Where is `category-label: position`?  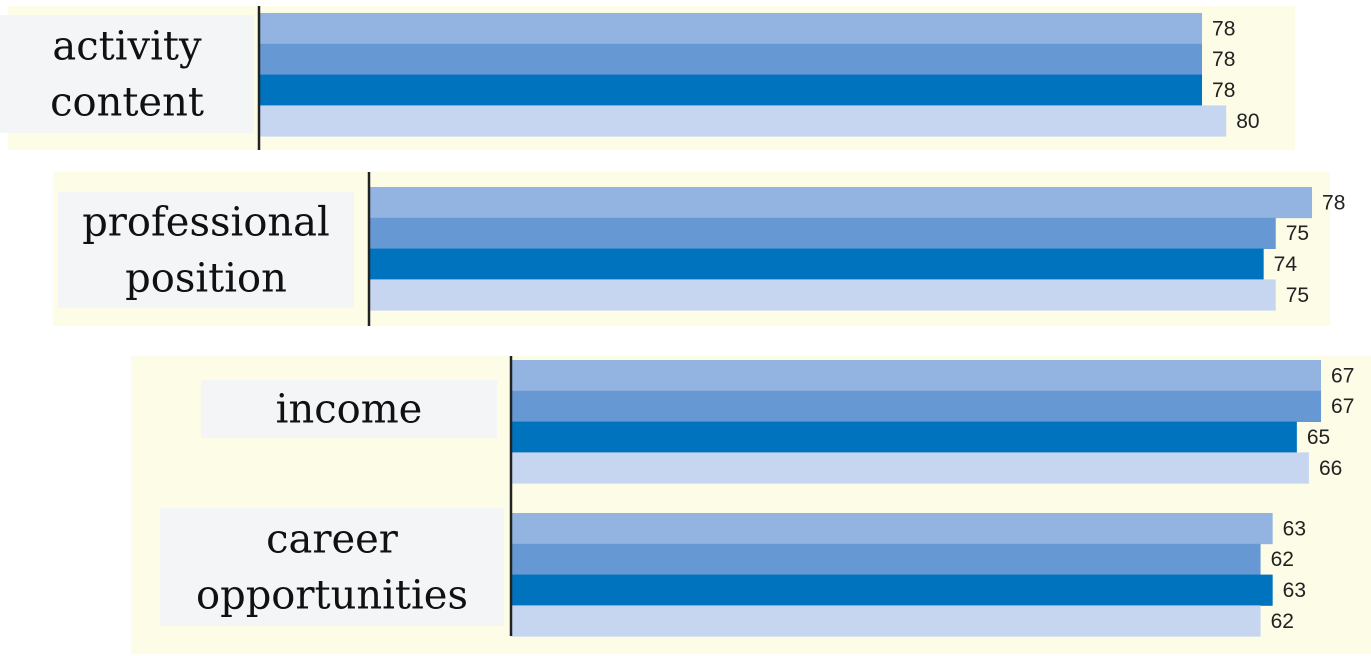
category-label: position is located at coordinates (206, 278).